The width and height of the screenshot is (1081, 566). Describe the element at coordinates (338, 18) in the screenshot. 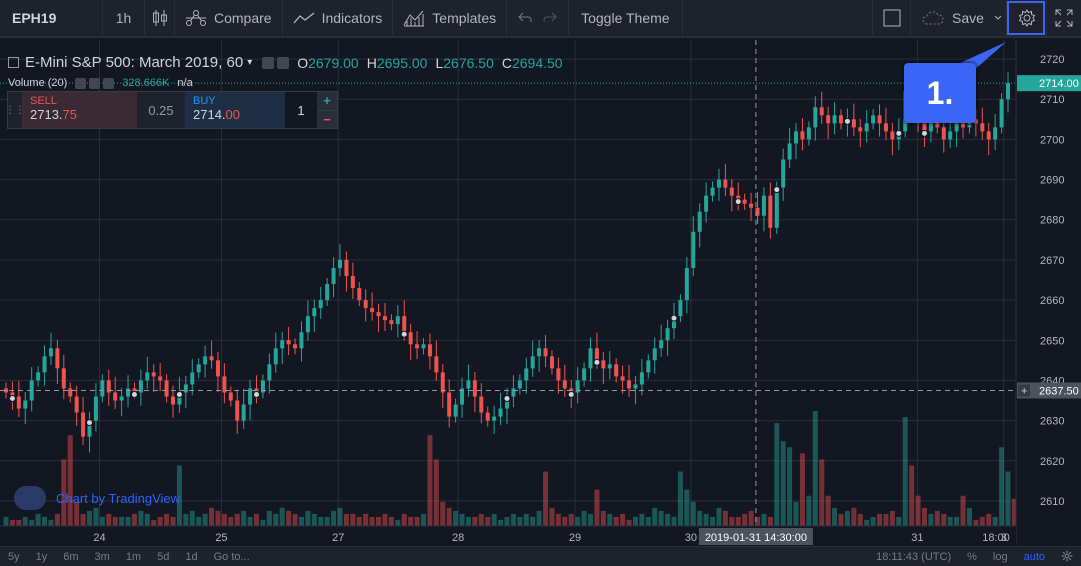

I see `indicators-button: Indicators` at that location.